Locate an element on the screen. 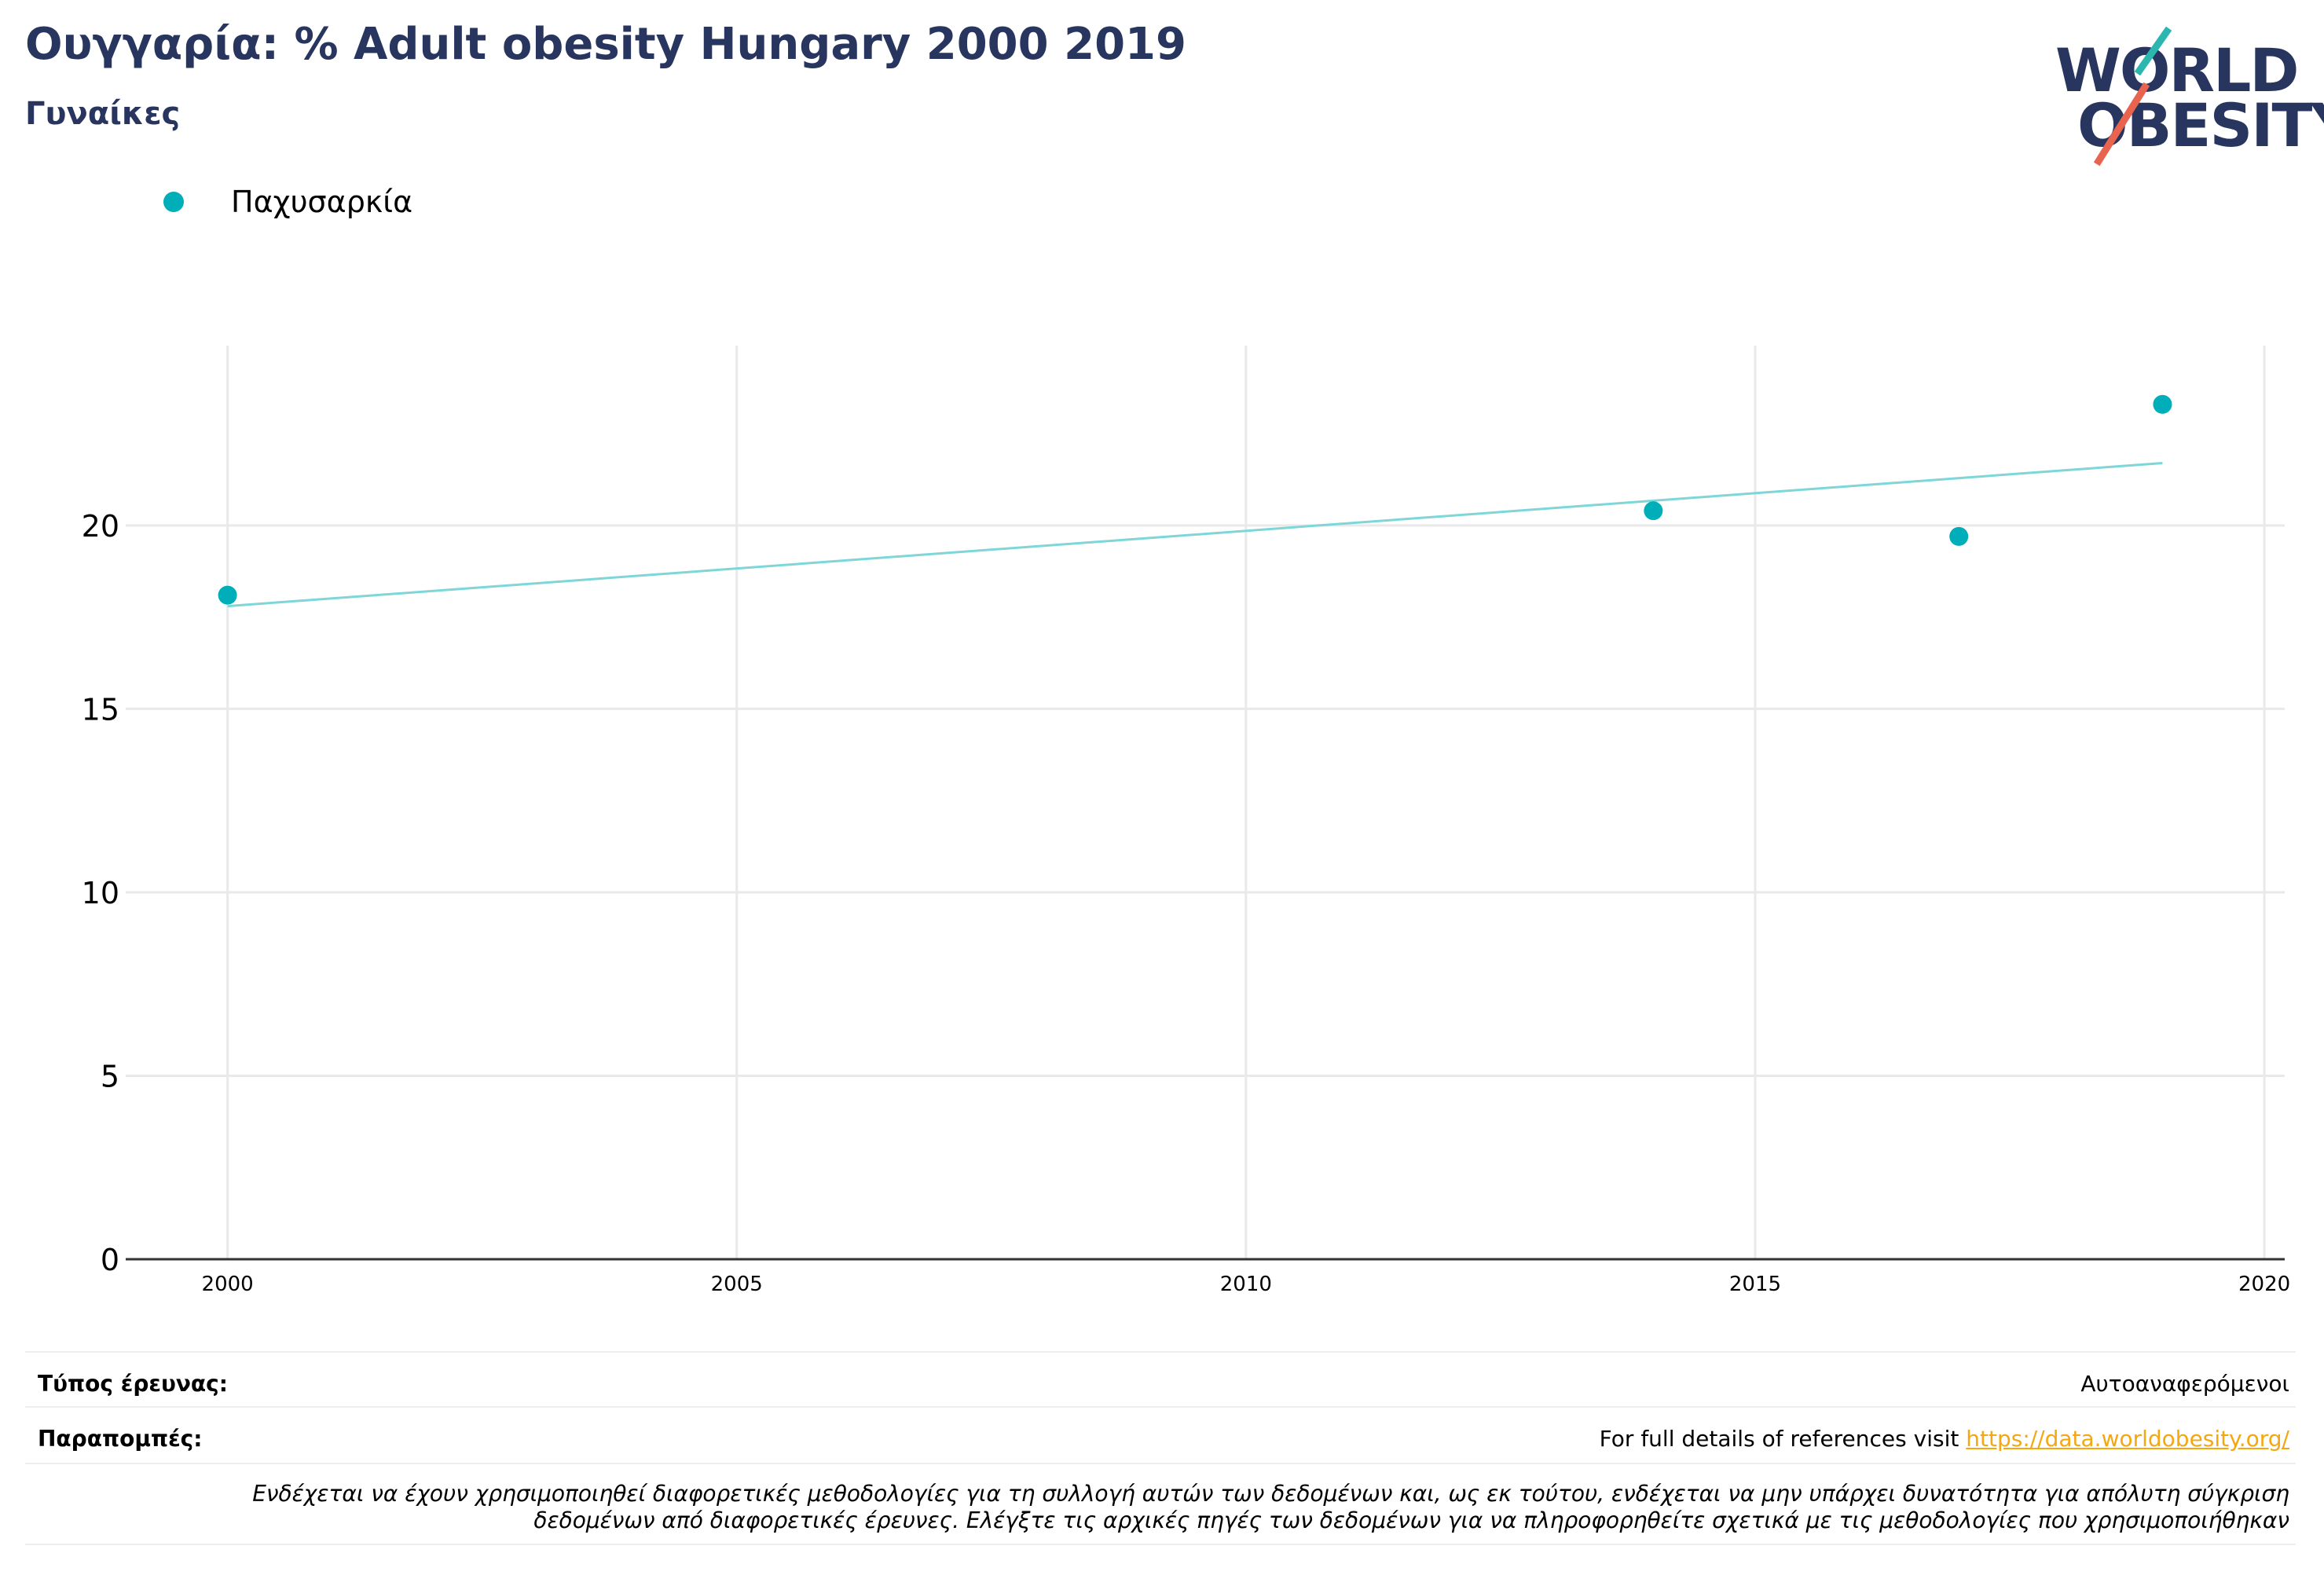 The image size is (2324, 1586). chart-subtitle: Γυναίκες is located at coordinates (103, 114).